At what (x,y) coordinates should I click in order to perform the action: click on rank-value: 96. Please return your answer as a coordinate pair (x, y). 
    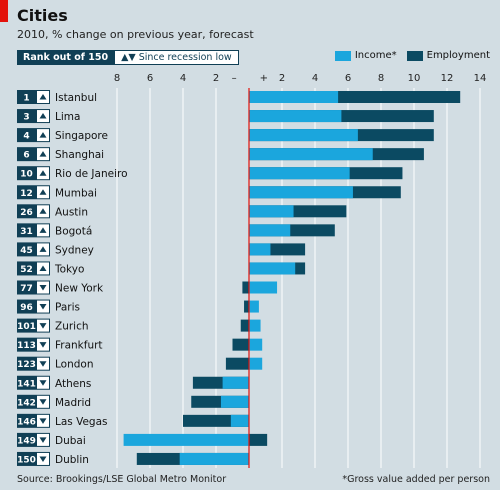
    Looking at the image, I should click on (26, 308).